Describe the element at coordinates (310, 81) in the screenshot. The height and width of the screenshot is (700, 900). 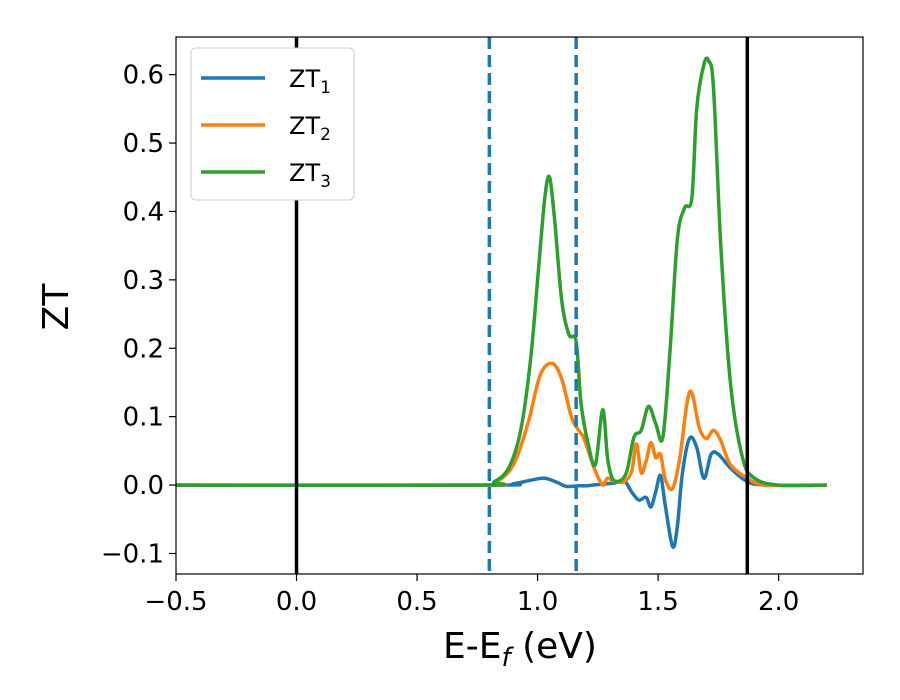
I see `legend-label-zt1: ZT1` at that location.